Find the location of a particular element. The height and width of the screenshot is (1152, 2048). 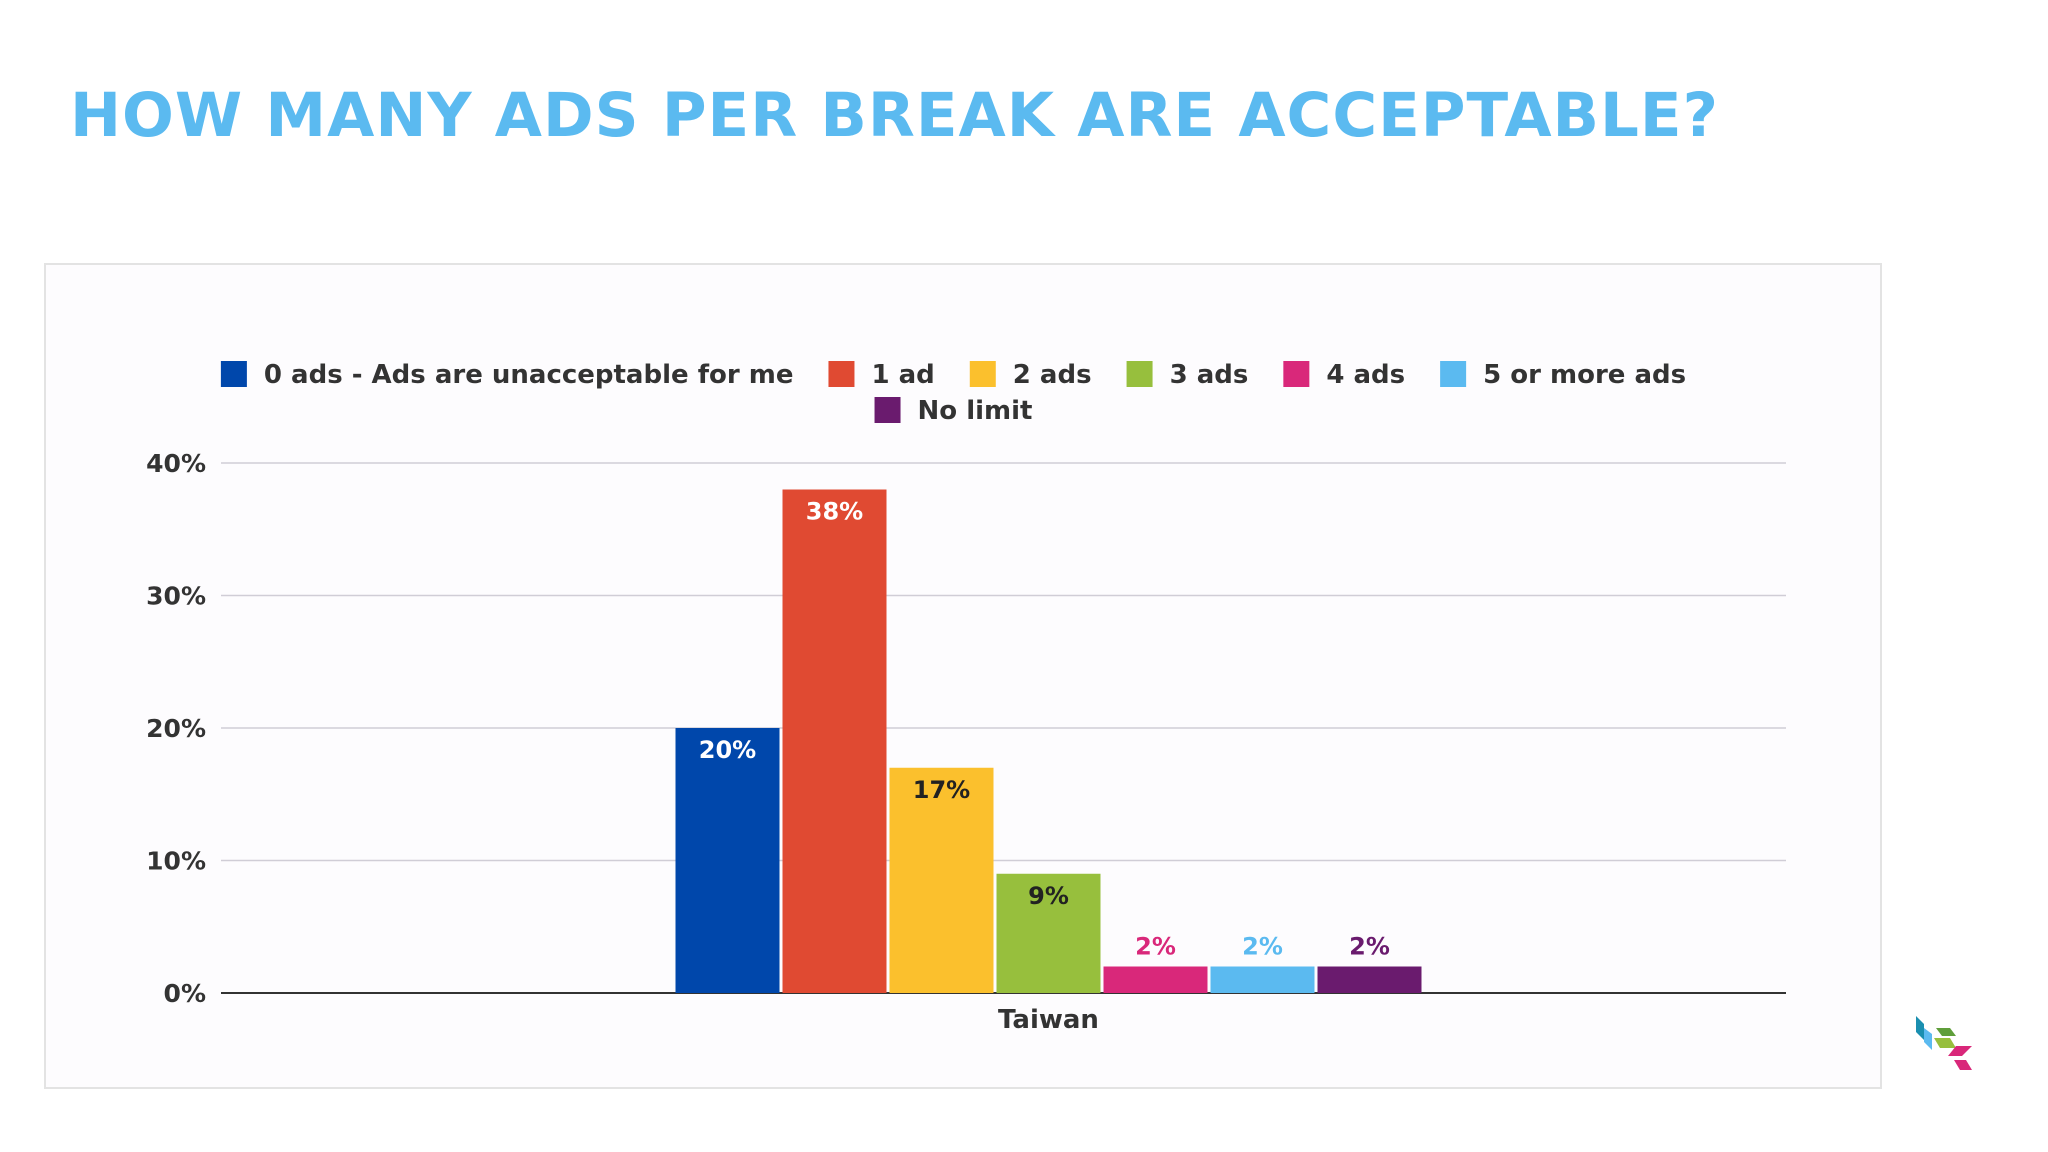

legend-item: No limit is located at coordinates (953, 411).